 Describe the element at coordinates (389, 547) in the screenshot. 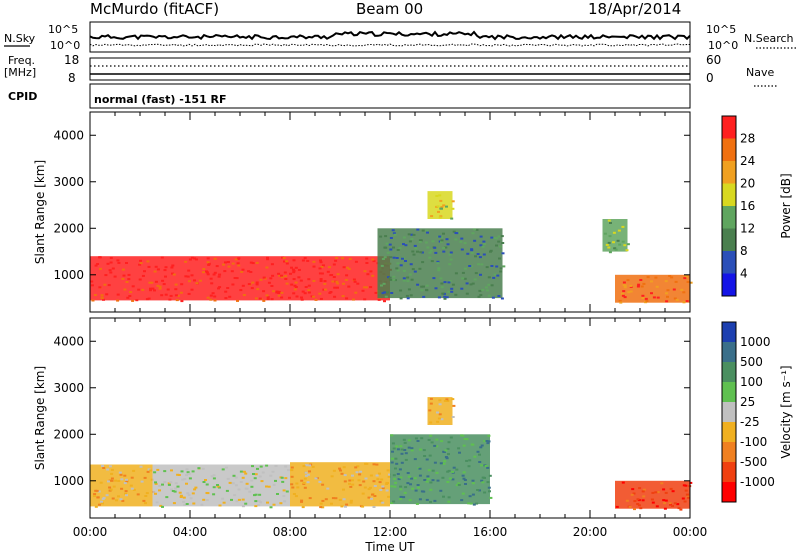

I see `time-axis-label: Time UT` at that location.